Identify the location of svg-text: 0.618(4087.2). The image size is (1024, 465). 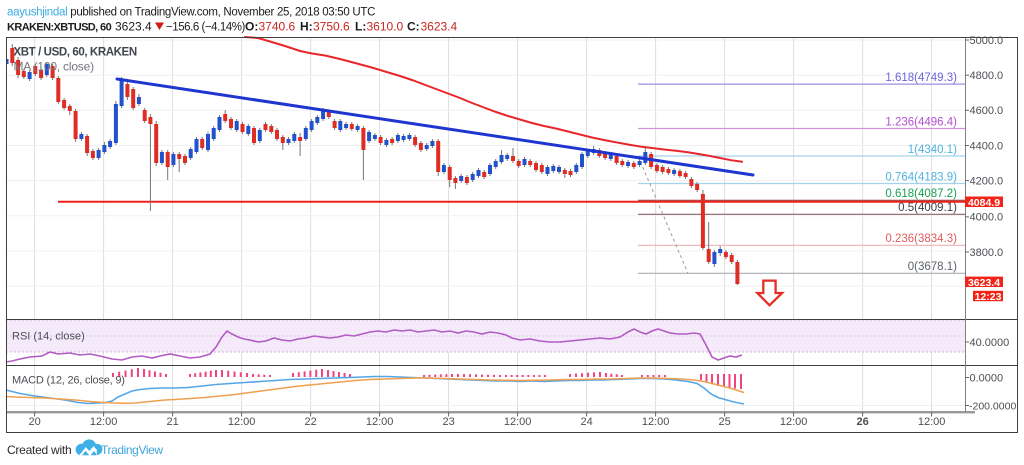
(921, 194).